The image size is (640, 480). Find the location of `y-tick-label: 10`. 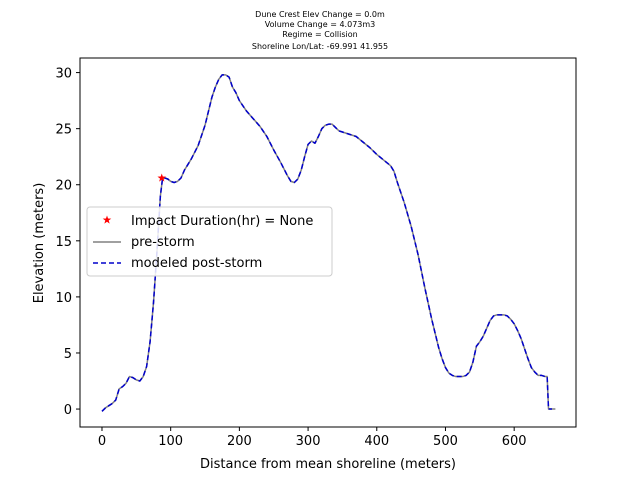

y-tick-label: 10 is located at coordinates (63, 298).